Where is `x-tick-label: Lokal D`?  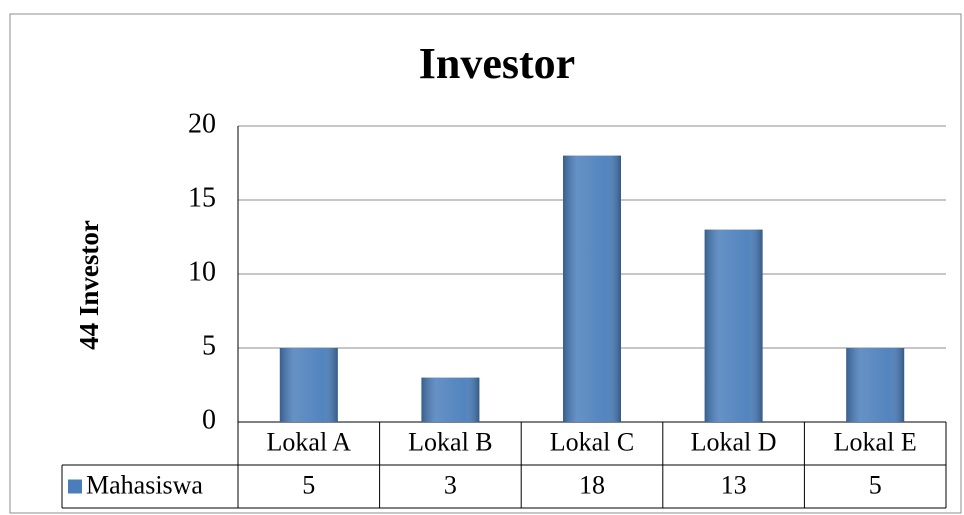
x-tick-label: Lokal D is located at coordinates (734, 441).